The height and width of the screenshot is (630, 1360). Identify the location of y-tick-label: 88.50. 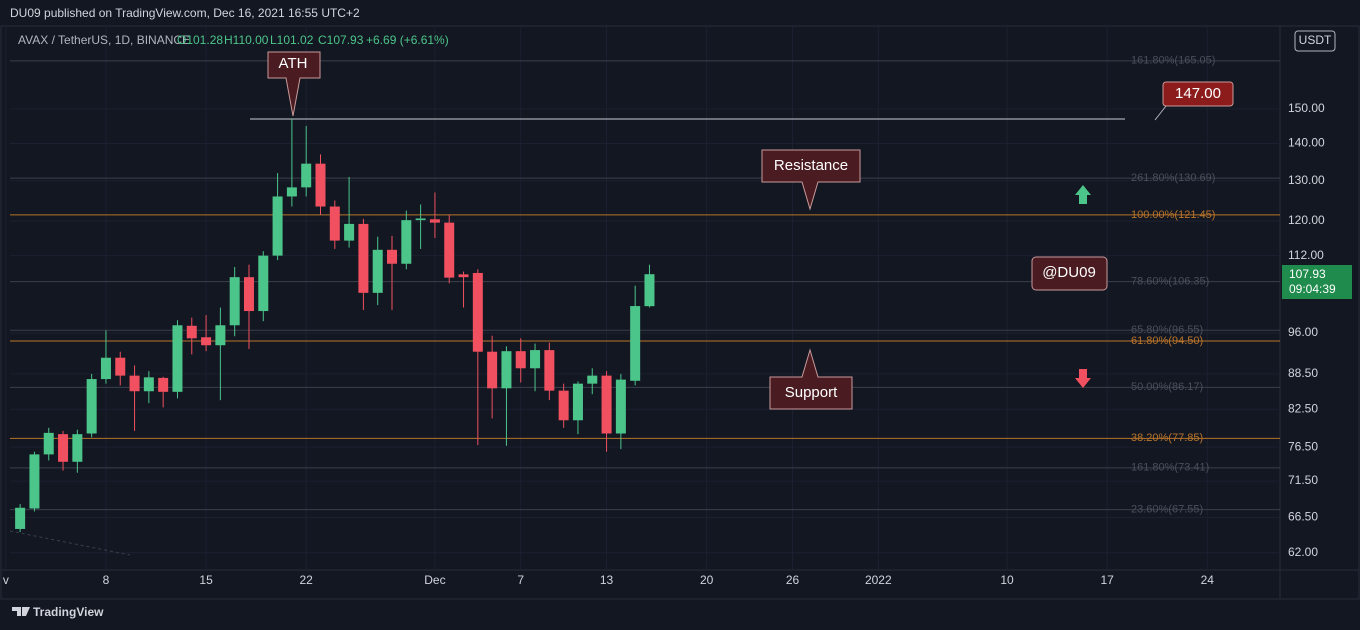
(1303, 373).